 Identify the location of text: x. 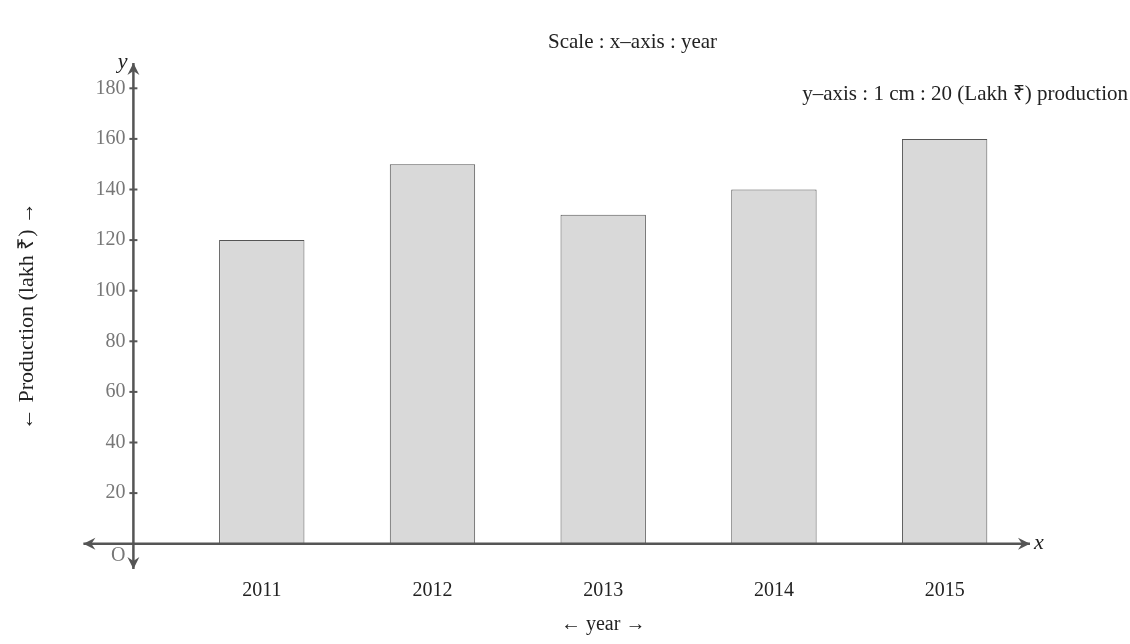
(1038, 542).